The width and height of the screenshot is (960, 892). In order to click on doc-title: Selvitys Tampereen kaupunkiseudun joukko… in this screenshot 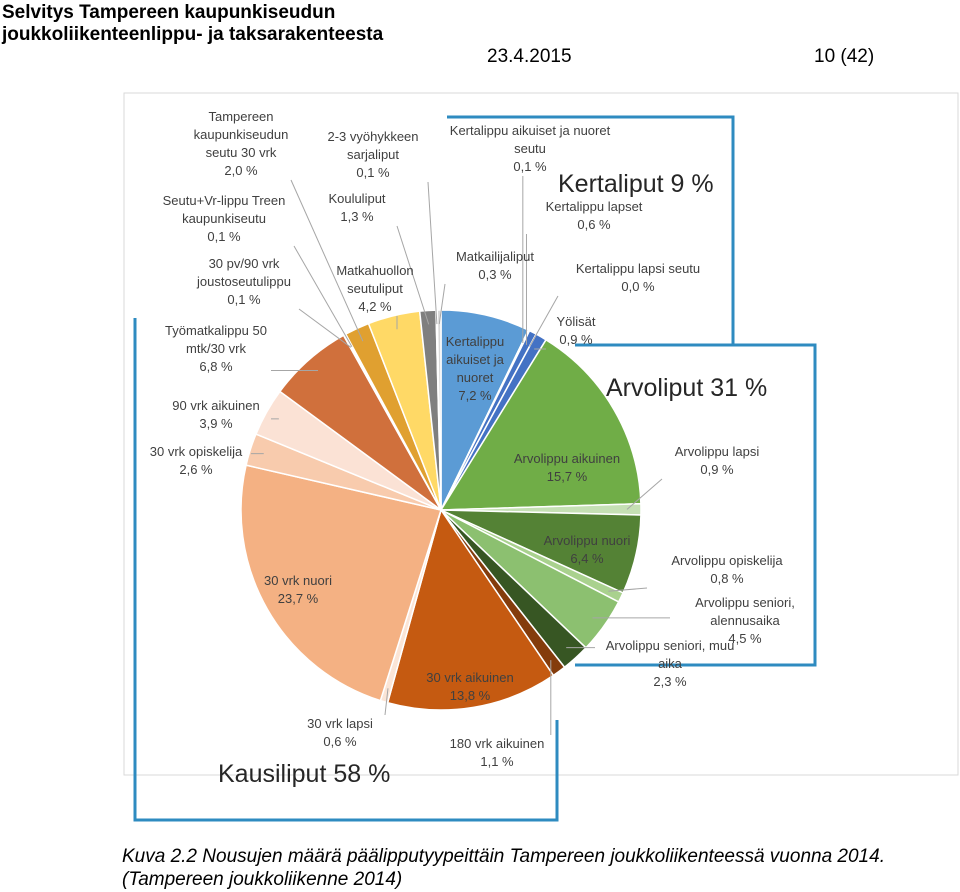, I will do `click(192, 24)`.